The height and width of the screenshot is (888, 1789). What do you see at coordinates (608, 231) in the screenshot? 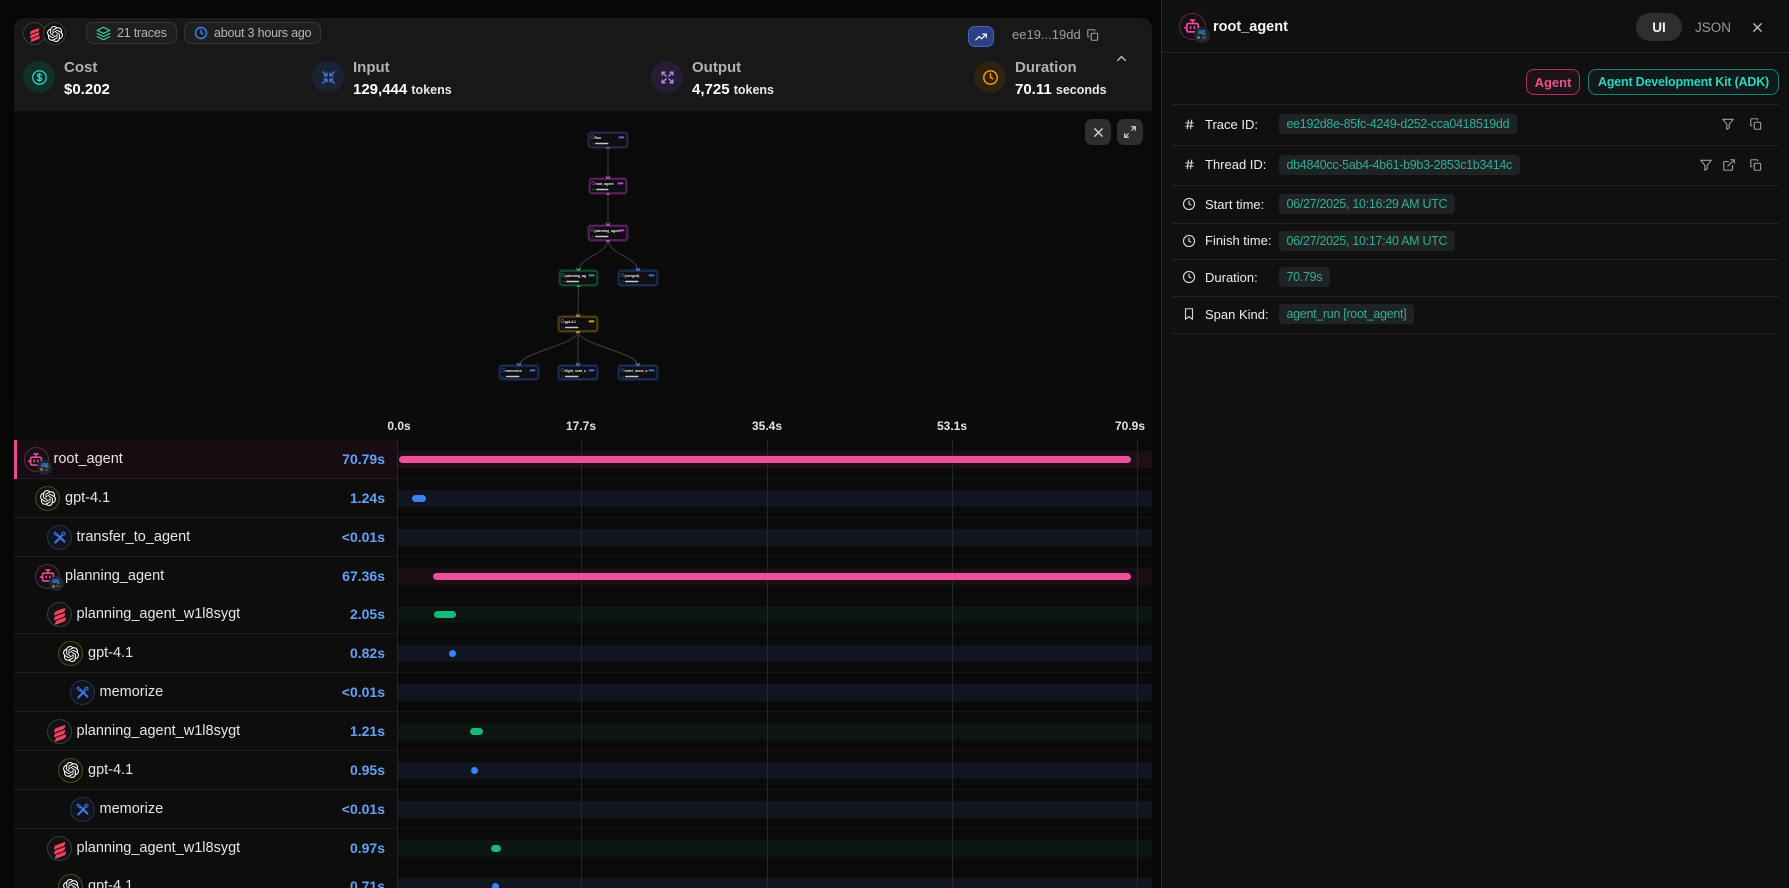
I see `svg-text: planning_agent` at bounding box center [608, 231].